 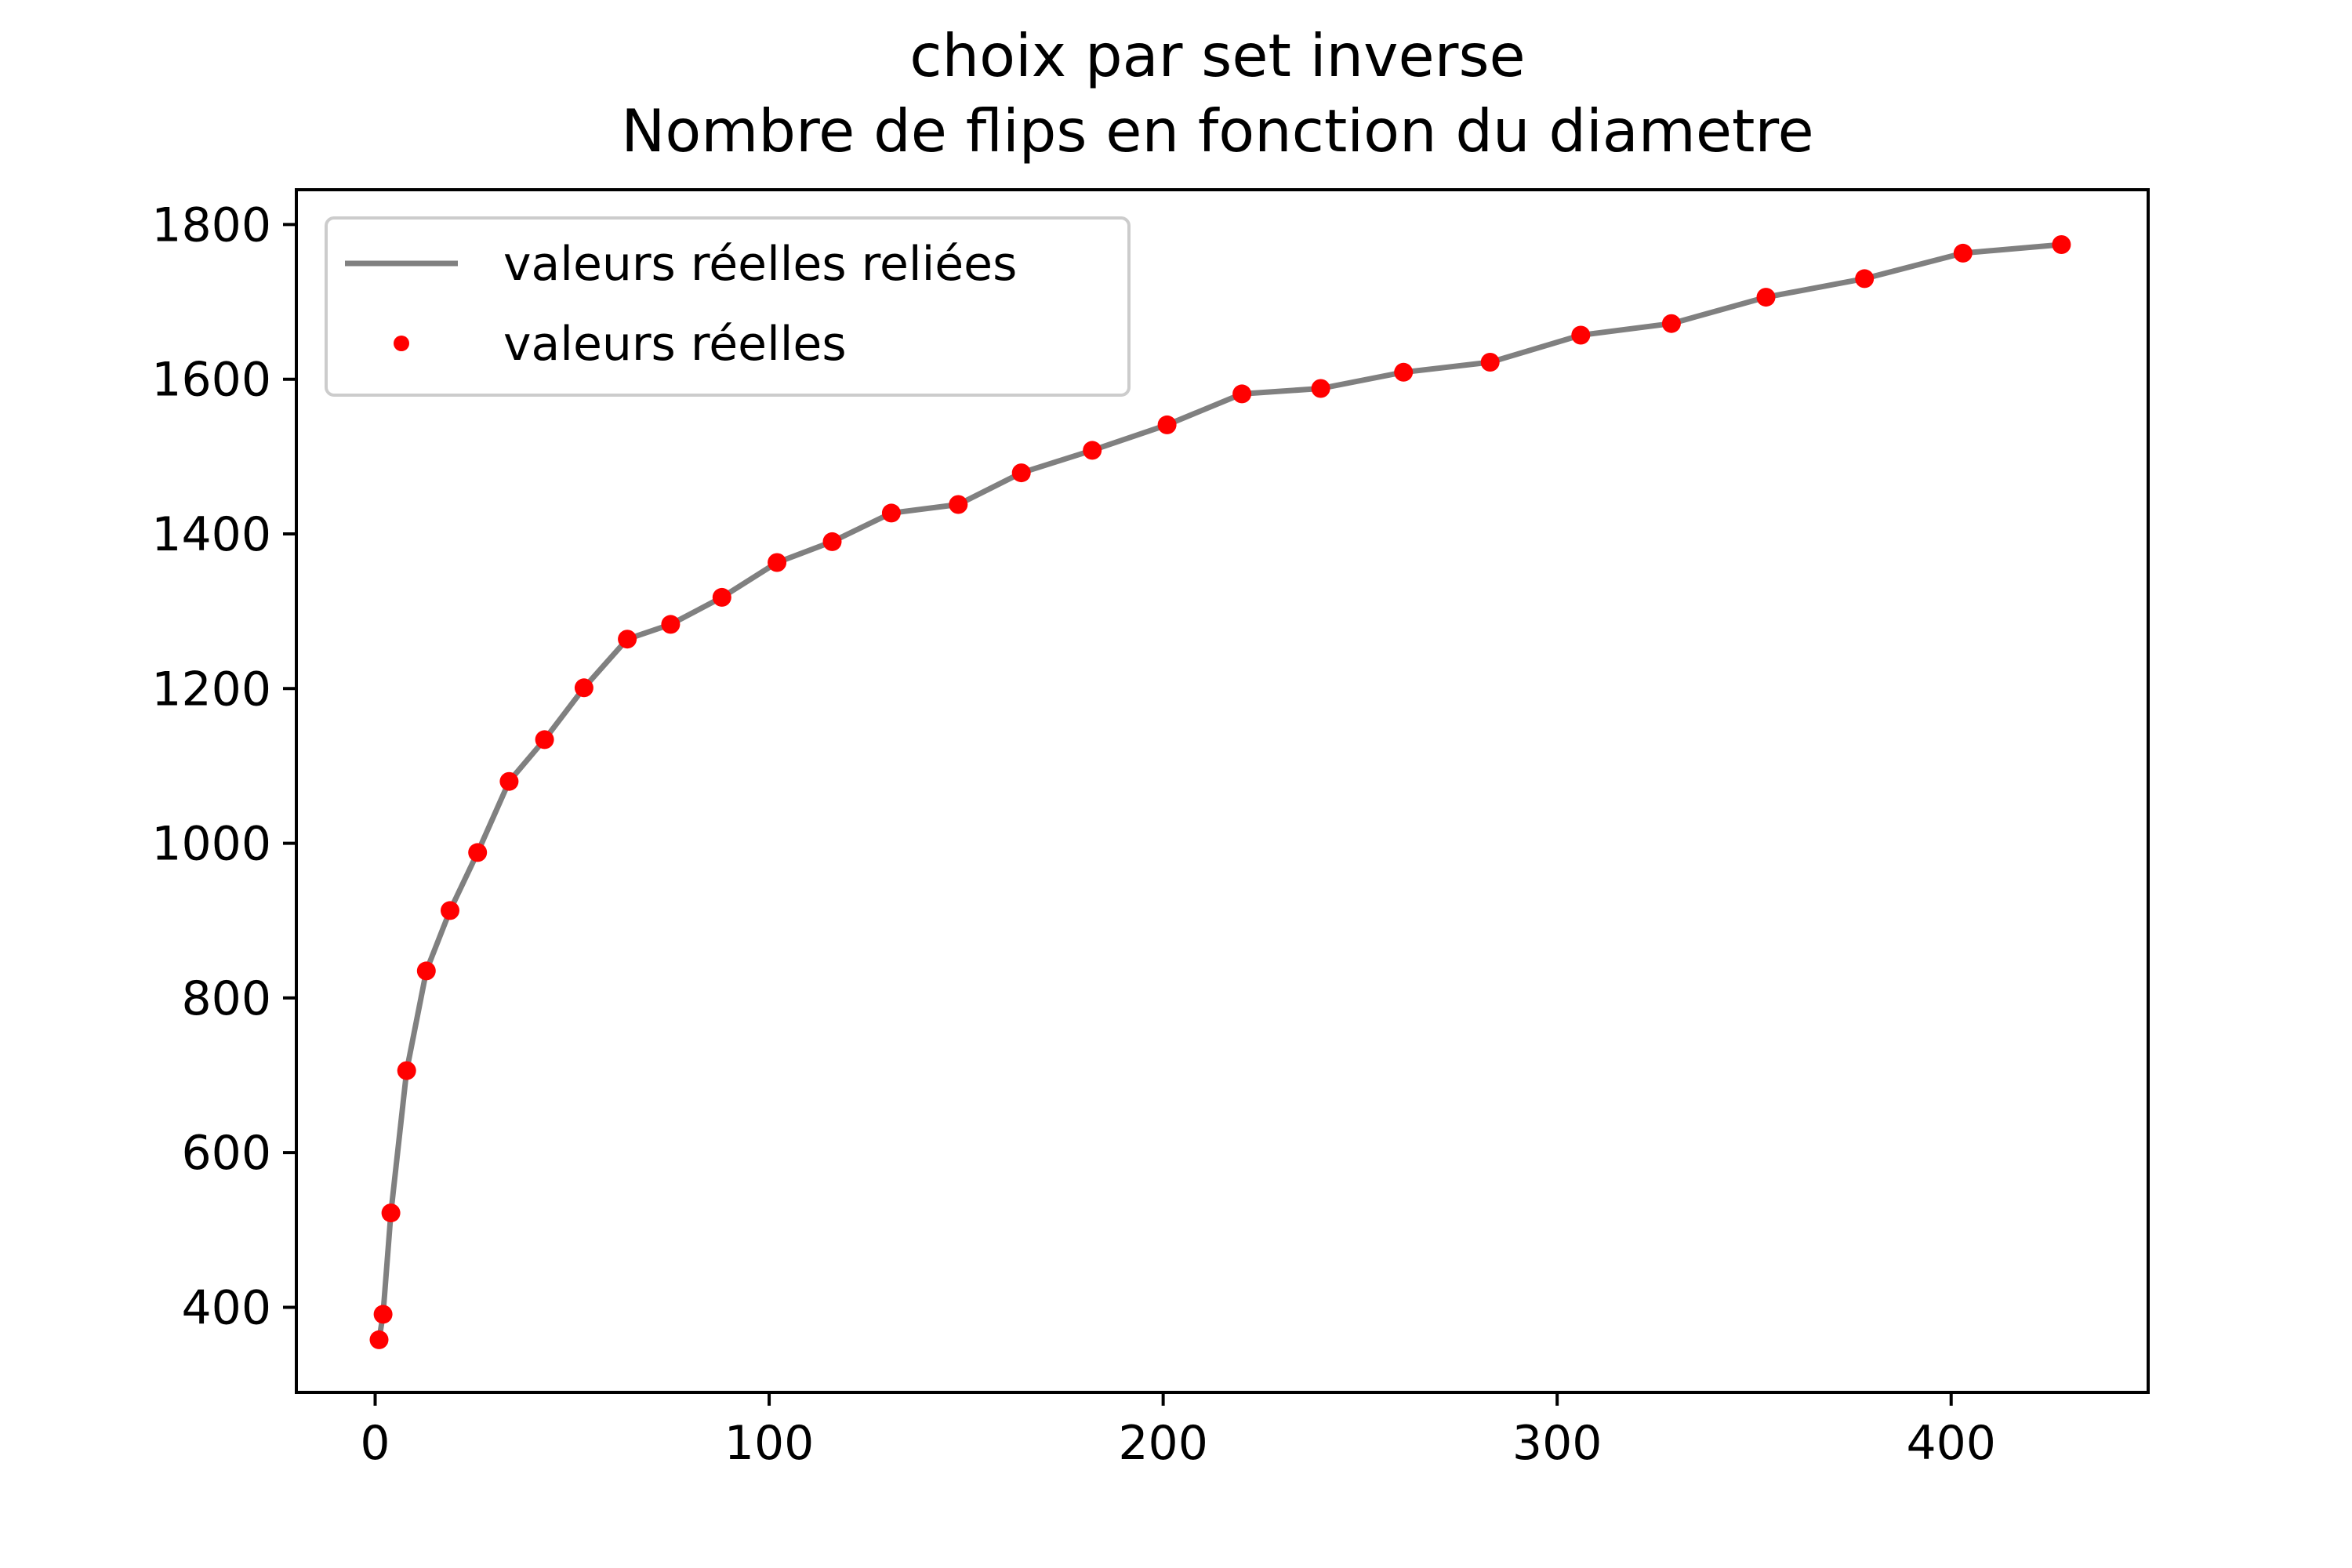 I want to click on legend-marker-swatch, so click(x=402, y=343).